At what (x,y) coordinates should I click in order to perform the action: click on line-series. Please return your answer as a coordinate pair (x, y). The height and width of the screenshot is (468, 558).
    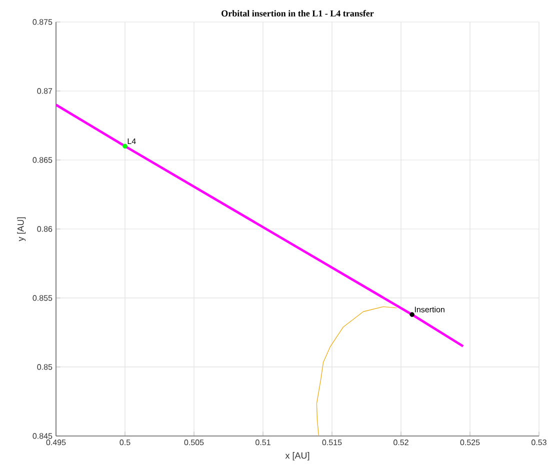
    Looking at the image, I should click on (357, 371).